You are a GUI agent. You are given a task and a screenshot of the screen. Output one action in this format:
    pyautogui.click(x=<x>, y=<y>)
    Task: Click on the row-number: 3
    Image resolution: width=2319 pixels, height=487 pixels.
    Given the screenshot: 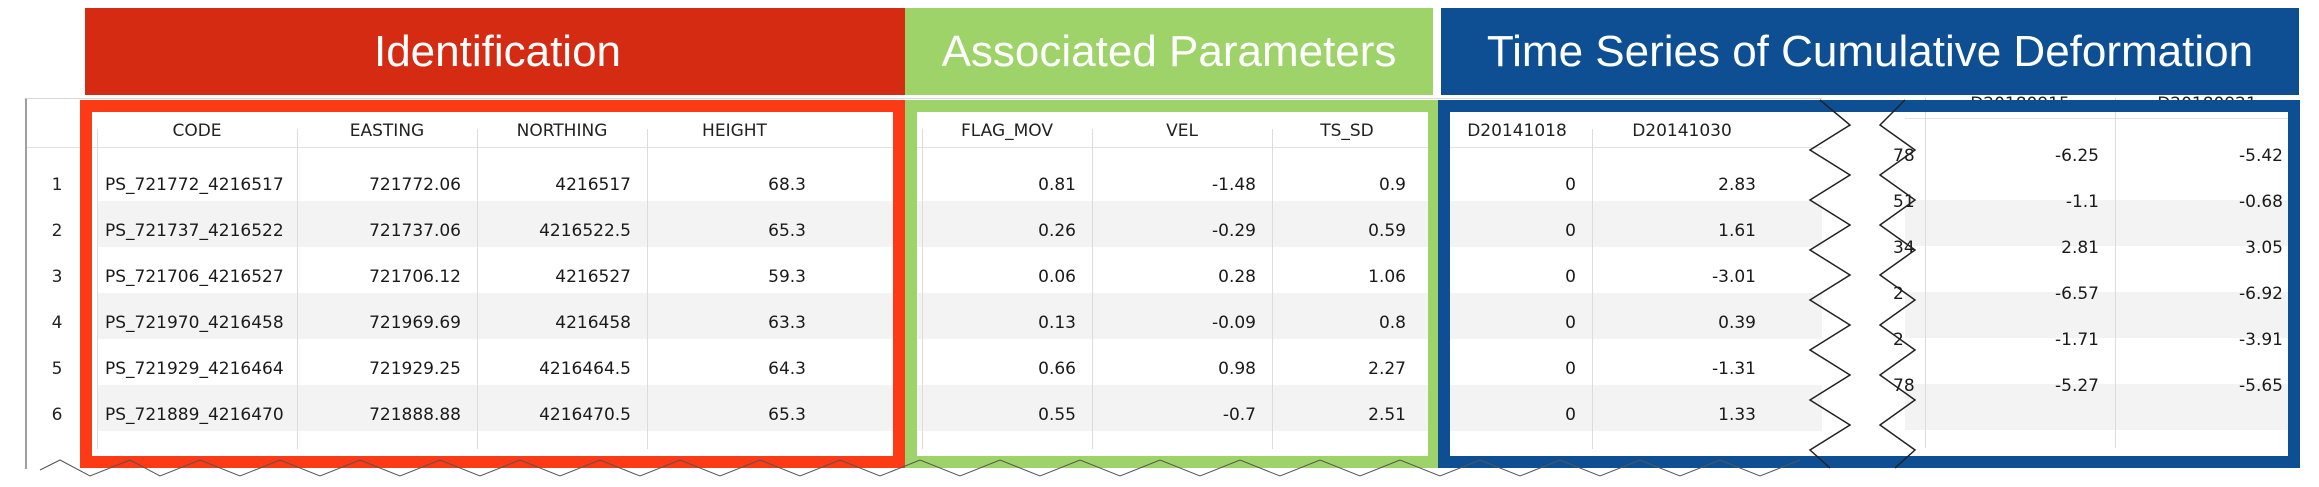 What is the action you would take?
    pyautogui.click(x=57, y=277)
    